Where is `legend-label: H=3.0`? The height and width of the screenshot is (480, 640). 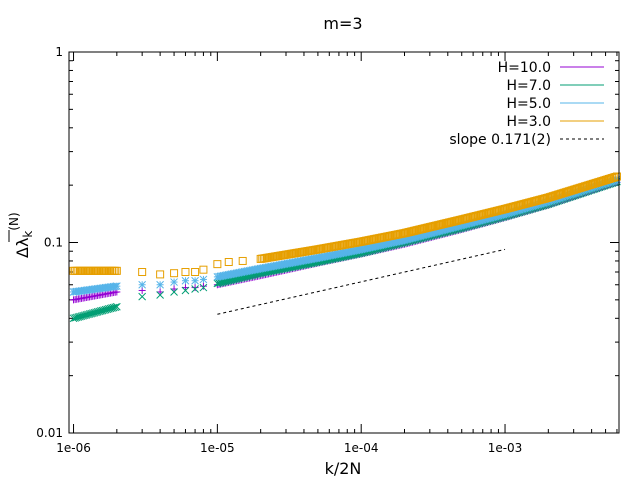 legend-label: H=3.0 is located at coordinates (528, 122).